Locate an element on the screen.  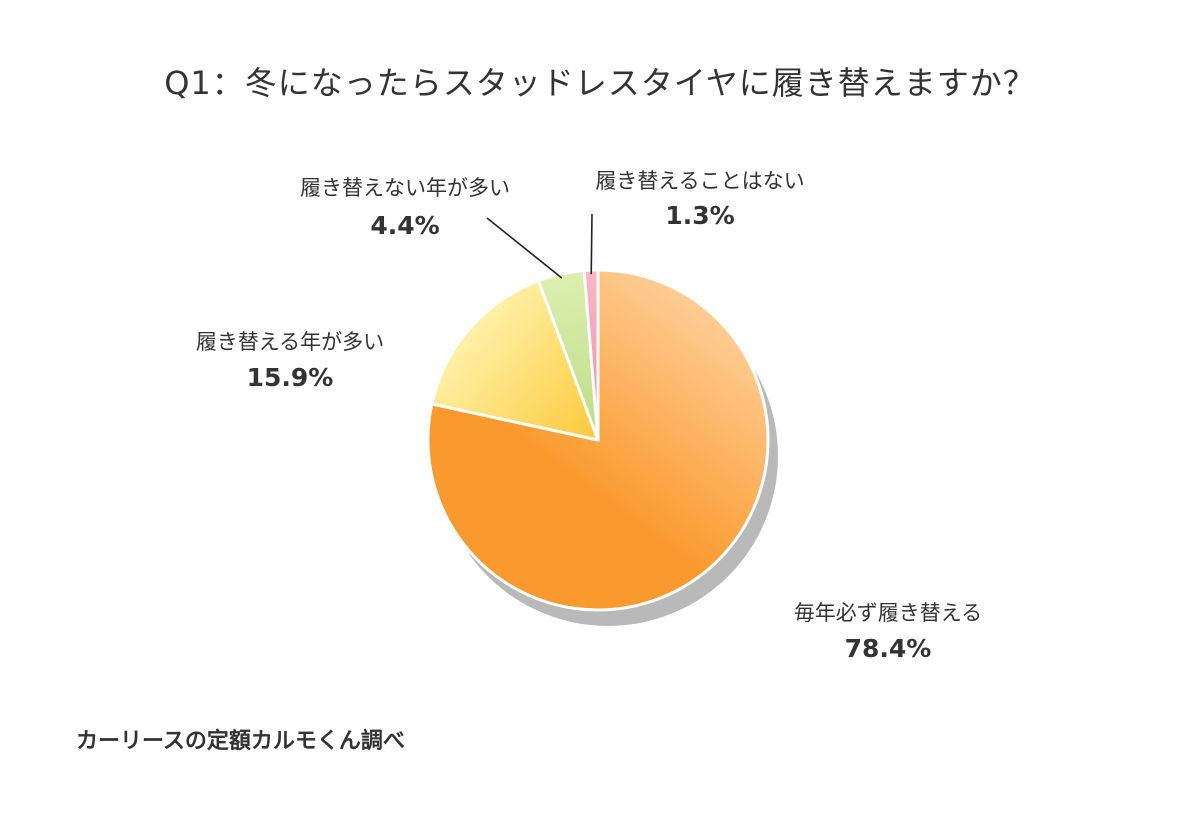
slice-label-value: 4.4% is located at coordinates (404, 225).